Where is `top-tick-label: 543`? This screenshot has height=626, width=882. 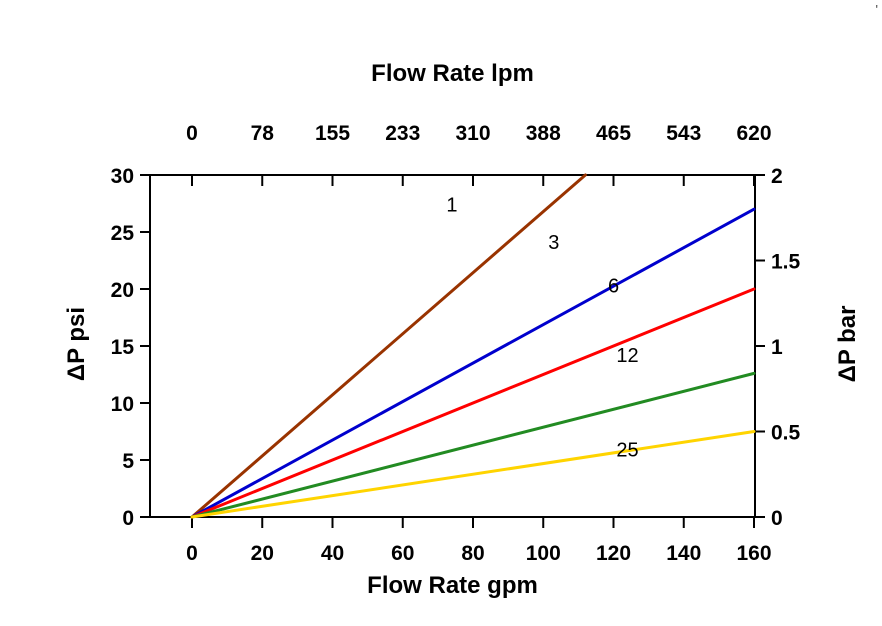 top-tick-label: 543 is located at coordinates (683, 133).